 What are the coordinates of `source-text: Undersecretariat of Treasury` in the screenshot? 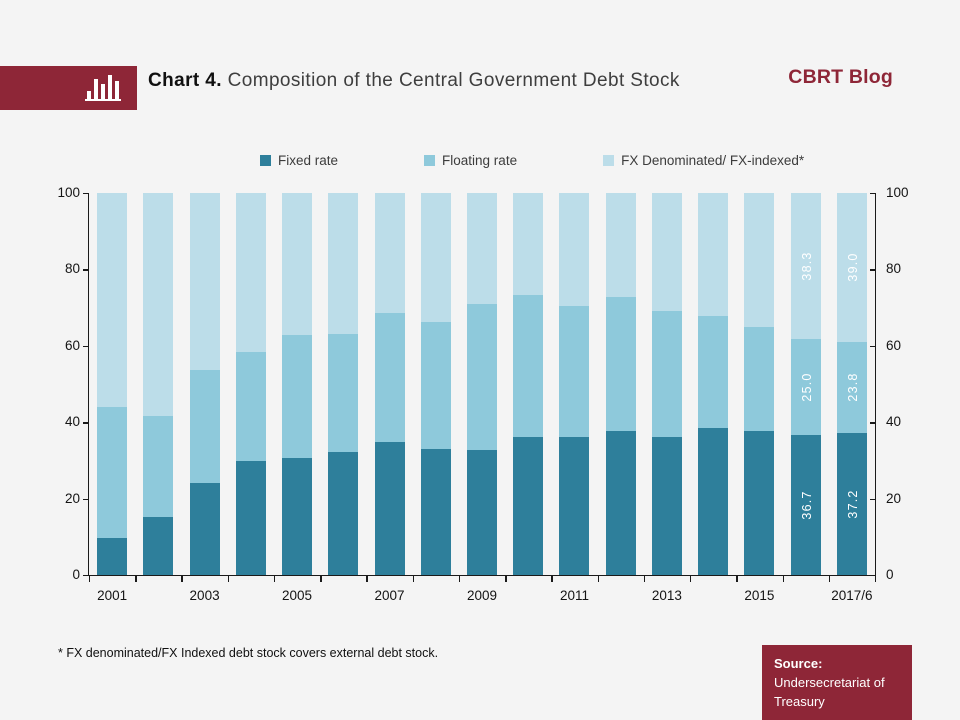 It's located at (829, 691).